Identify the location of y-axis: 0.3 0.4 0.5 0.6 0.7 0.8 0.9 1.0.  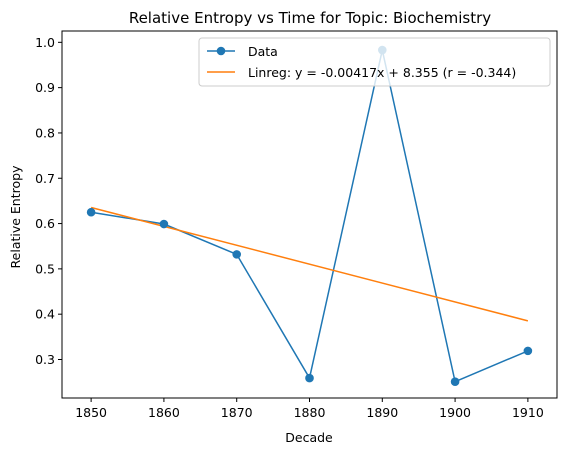
(48, 201).